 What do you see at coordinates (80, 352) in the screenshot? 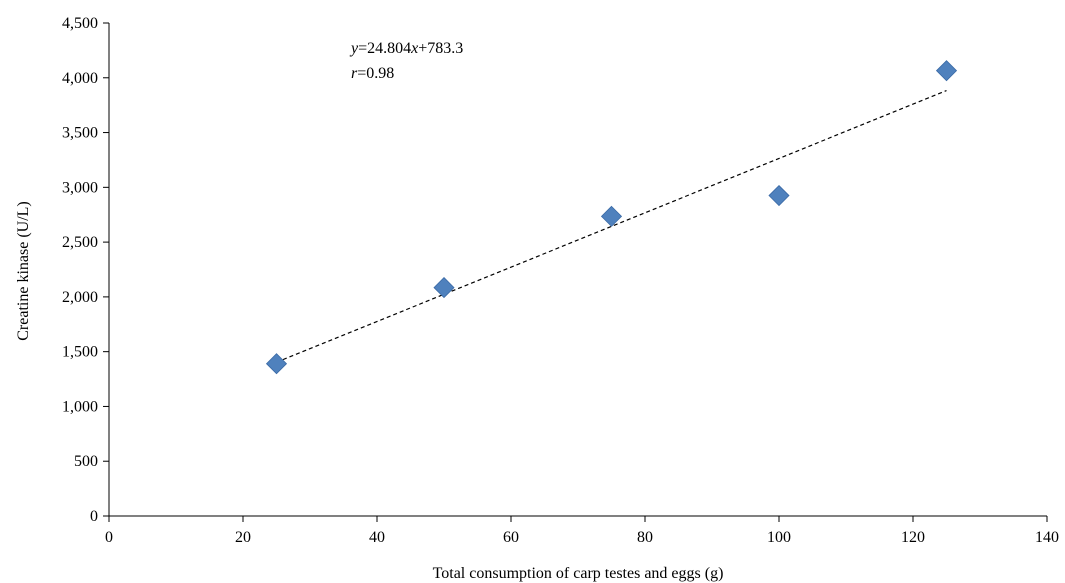
I see `y-tick-label: 1,500` at bounding box center [80, 352].